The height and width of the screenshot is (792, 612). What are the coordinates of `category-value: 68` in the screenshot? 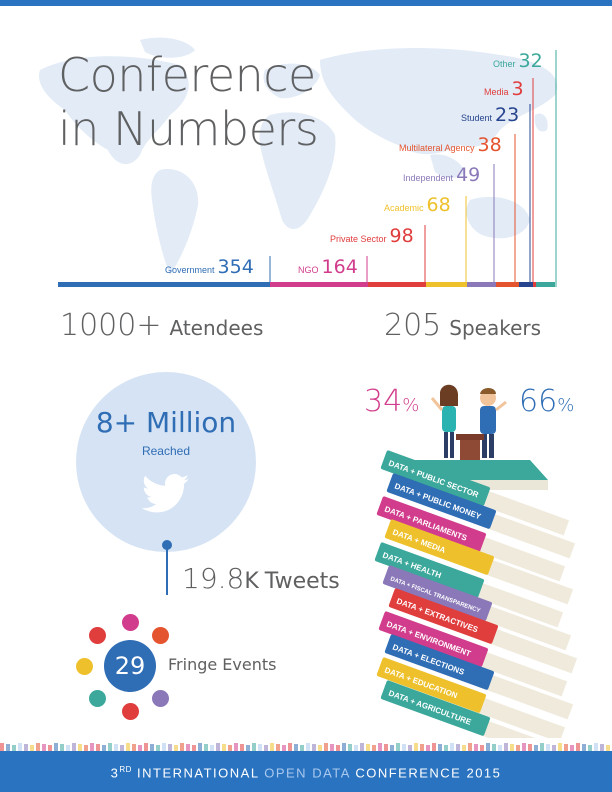 It's located at (438, 205).